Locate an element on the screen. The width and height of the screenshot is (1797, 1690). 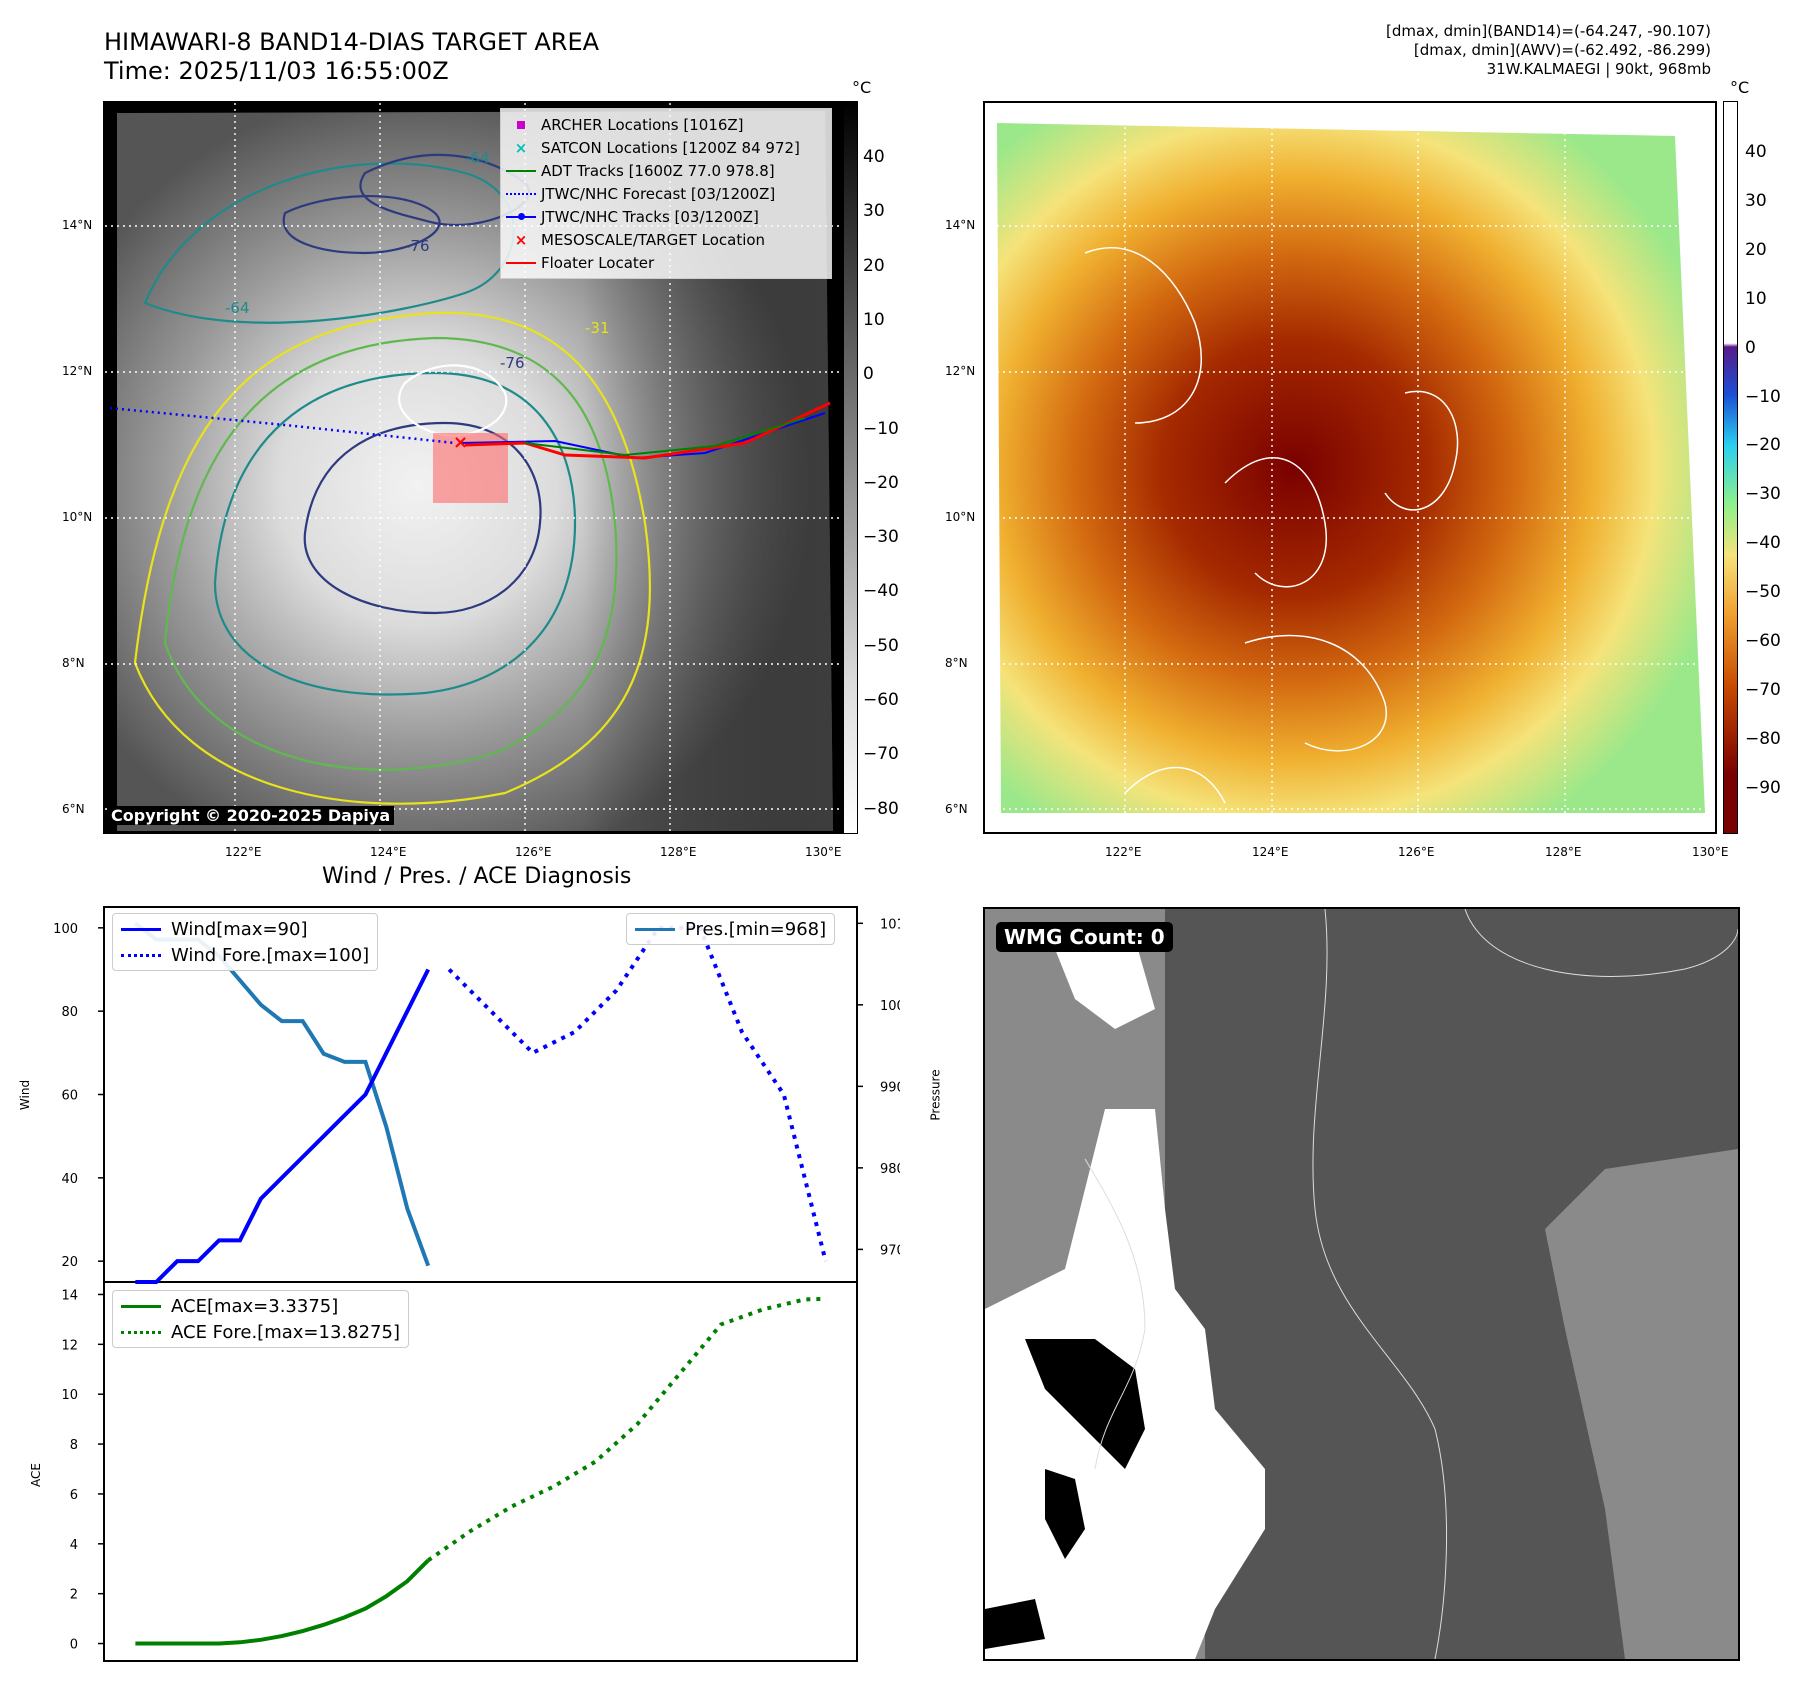
wind-legend: Wind[max=90] Wind Fore.[max=100] is located at coordinates (245, 942).